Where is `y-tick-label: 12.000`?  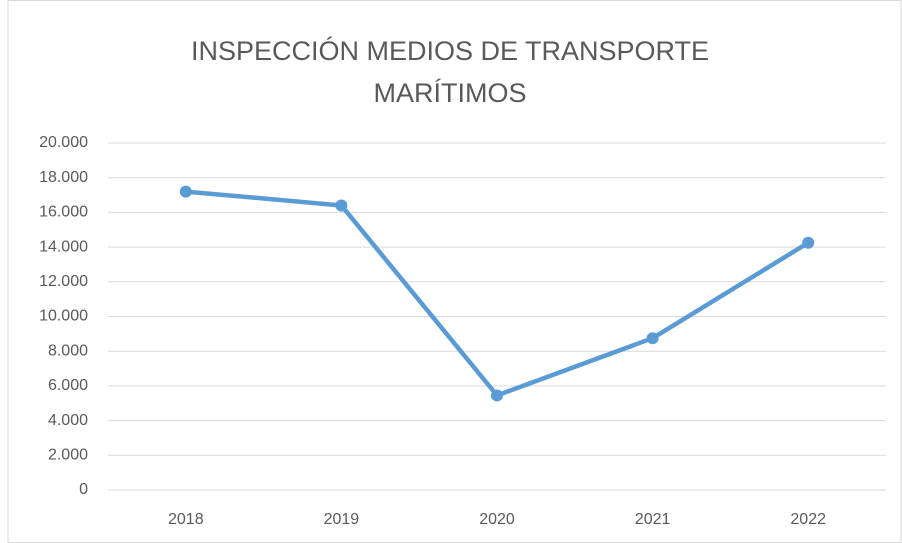
y-tick-label: 12.000 is located at coordinates (63, 281).